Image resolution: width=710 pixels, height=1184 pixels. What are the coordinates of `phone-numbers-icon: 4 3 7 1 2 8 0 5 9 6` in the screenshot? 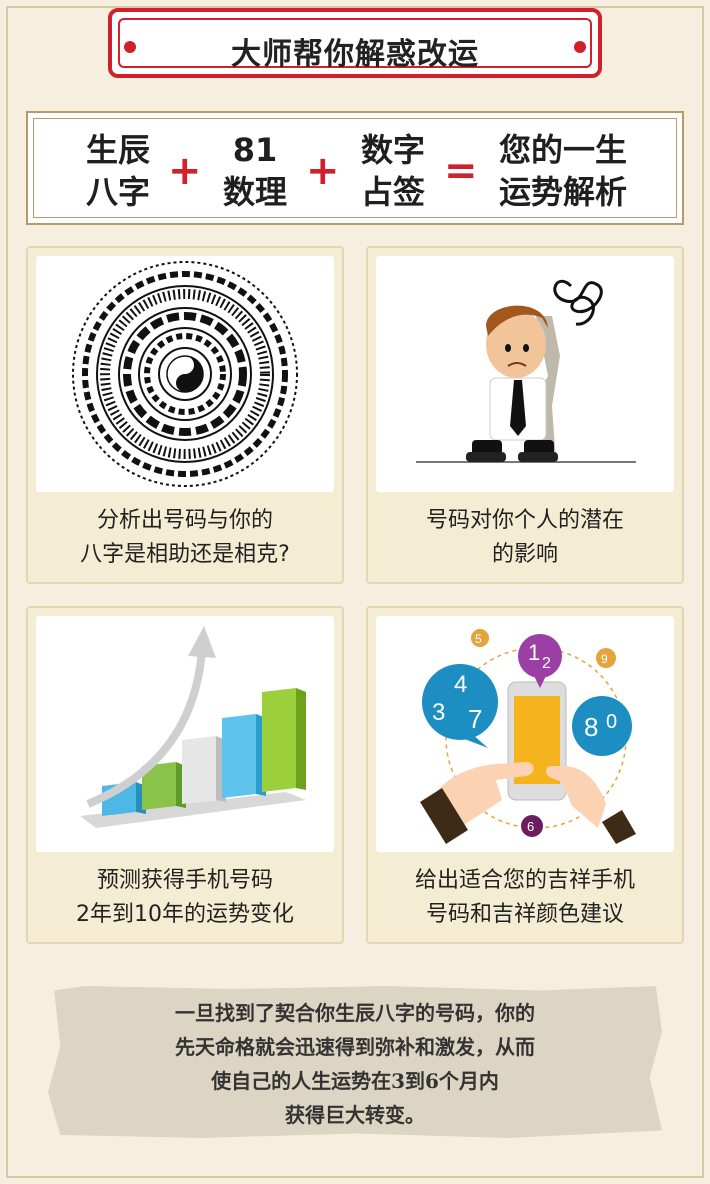 It's located at (525, 734).